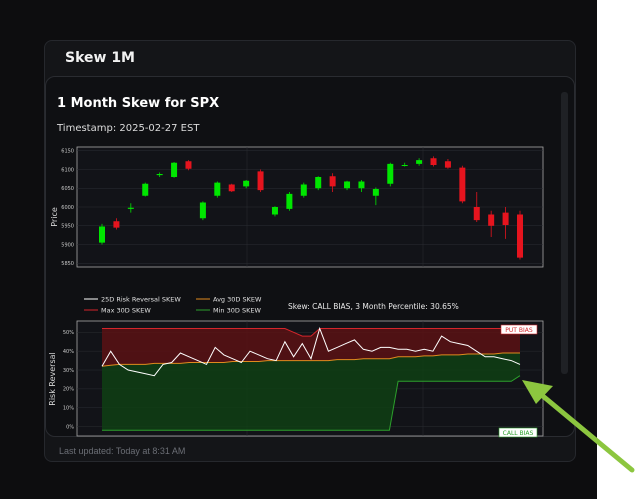  I want to click on price-tick-label: 6150, so click(67, 152).